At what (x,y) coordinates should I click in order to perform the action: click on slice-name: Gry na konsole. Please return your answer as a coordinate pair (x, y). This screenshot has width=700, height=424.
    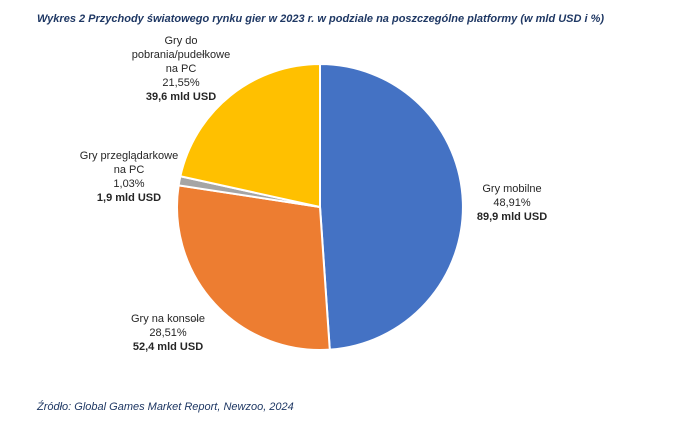
    Looking at the image, I should click on (168, 319).